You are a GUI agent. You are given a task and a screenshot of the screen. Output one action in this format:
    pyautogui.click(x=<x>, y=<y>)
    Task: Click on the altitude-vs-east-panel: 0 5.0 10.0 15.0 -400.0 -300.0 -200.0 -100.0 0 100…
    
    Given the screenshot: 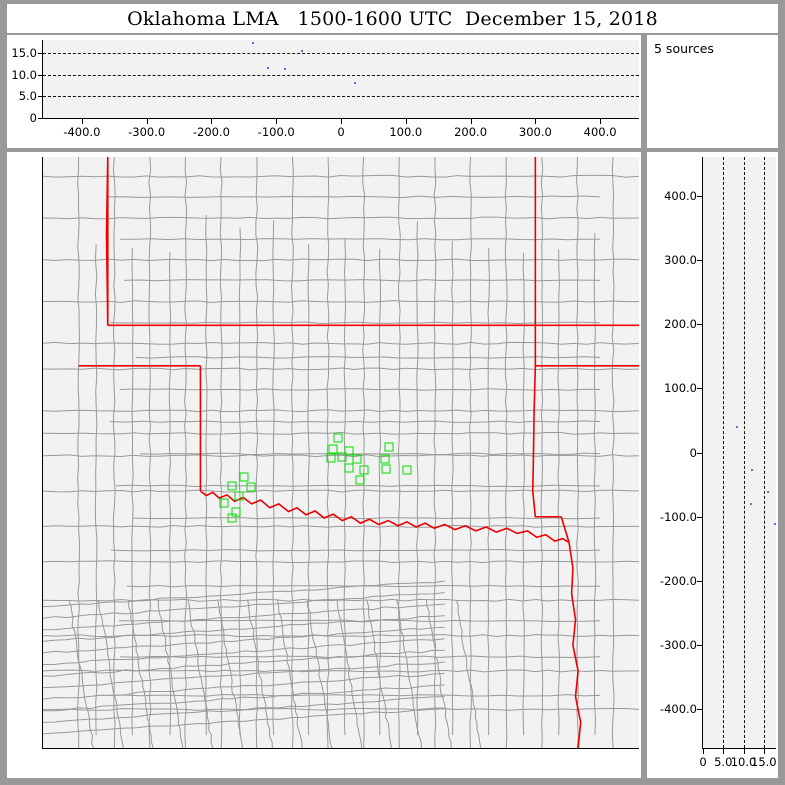 What is the action you would take?
    pyautogui.click(x=324, y=91)
    